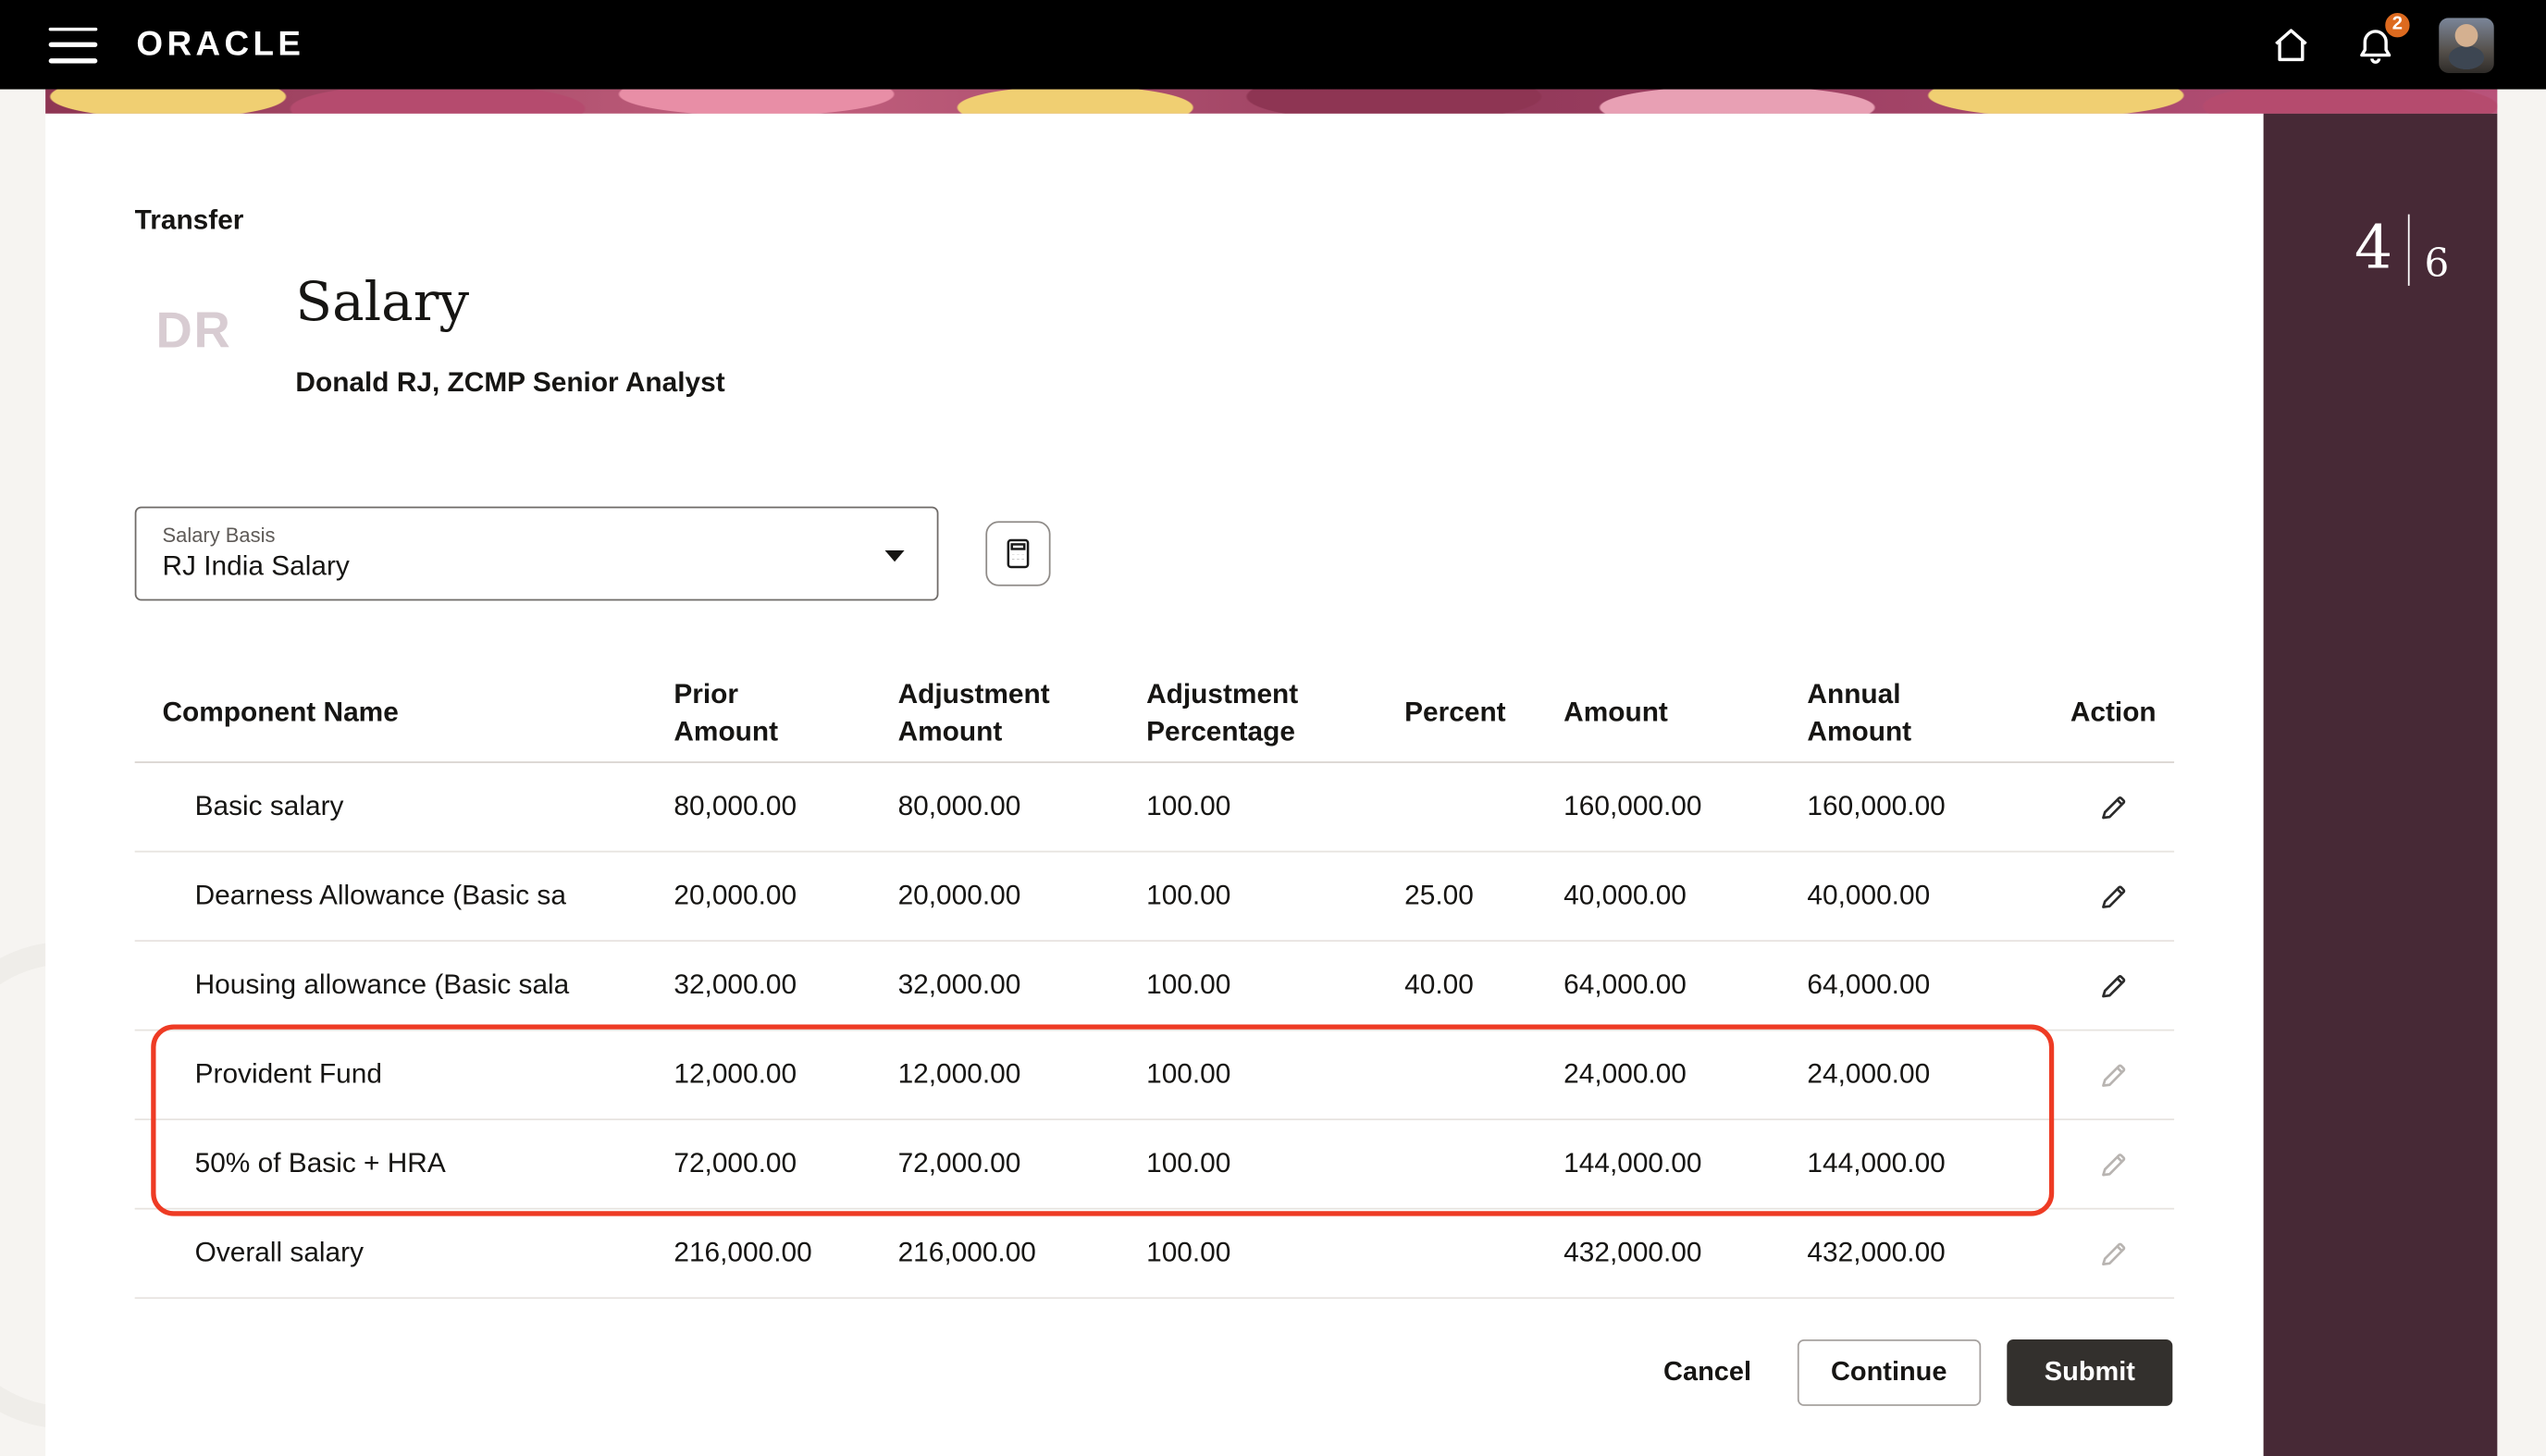 Image resolution: width=2546 pixels, height=1456 pixels. Describe the element at coordinates (1860, 713) in the screenshot. I see `column-header: Annual Amount` at that location.